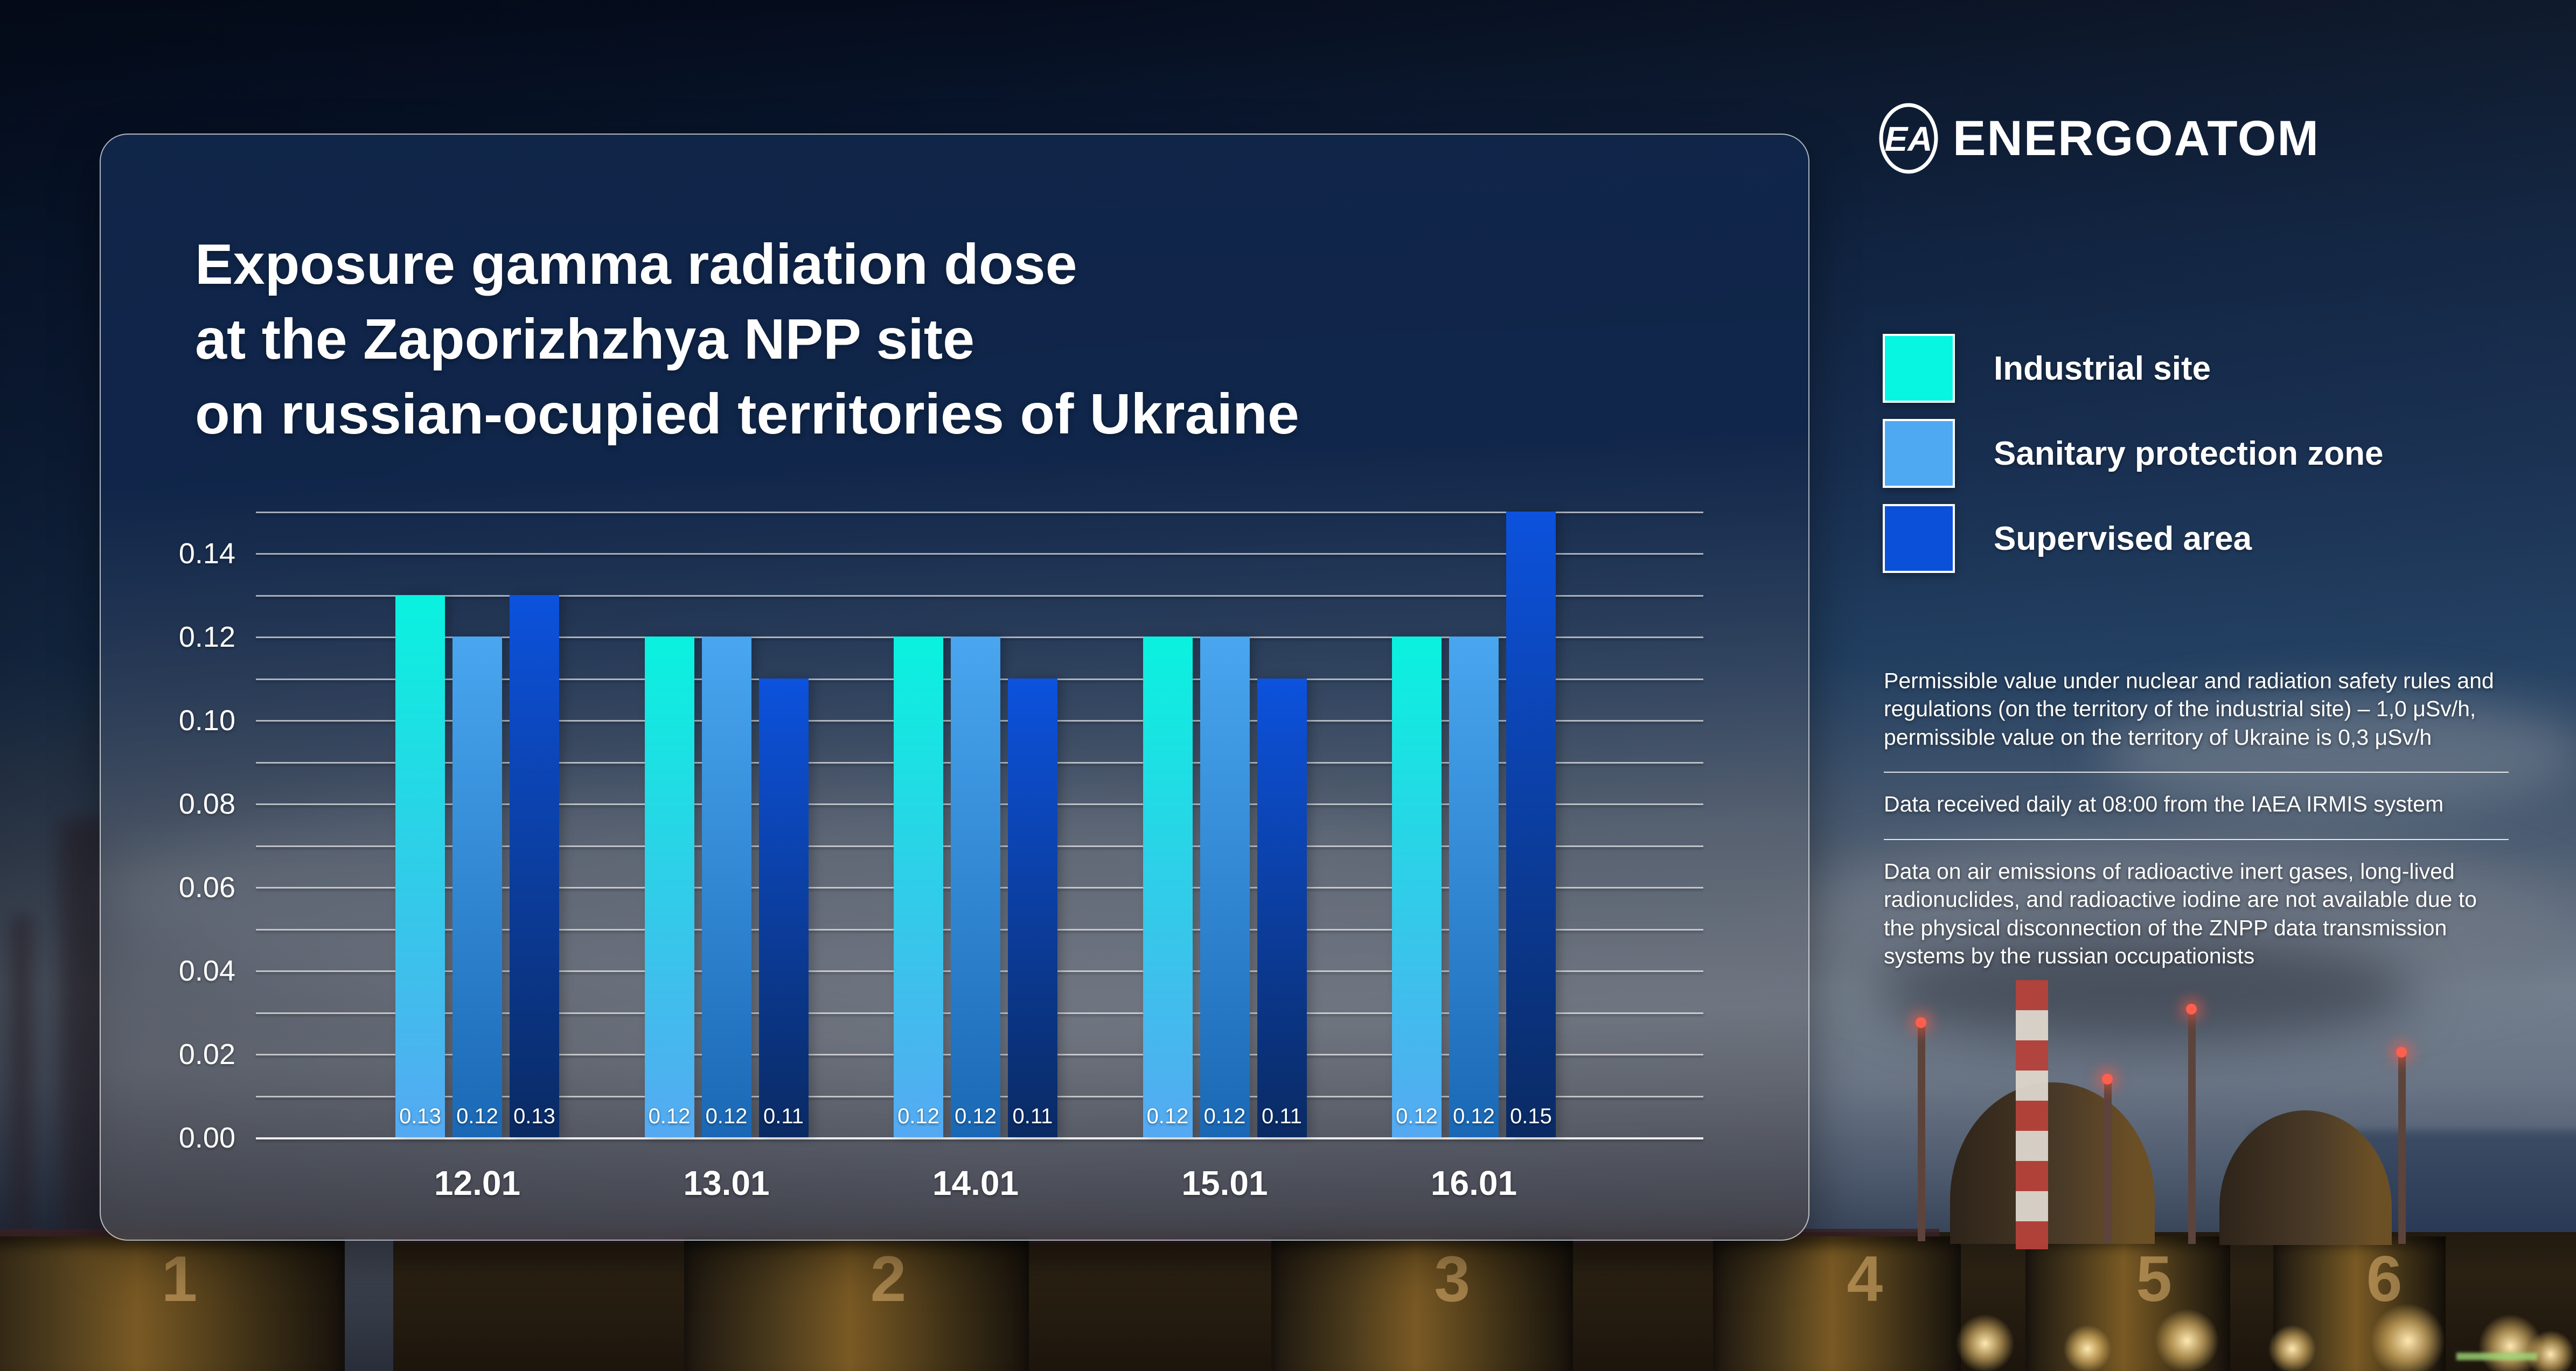 This screenshot has height=1371, width=2576. Describe the element at coordinates (857, 1304) in the screenshot. I see `reactor-building: 2` at that location.